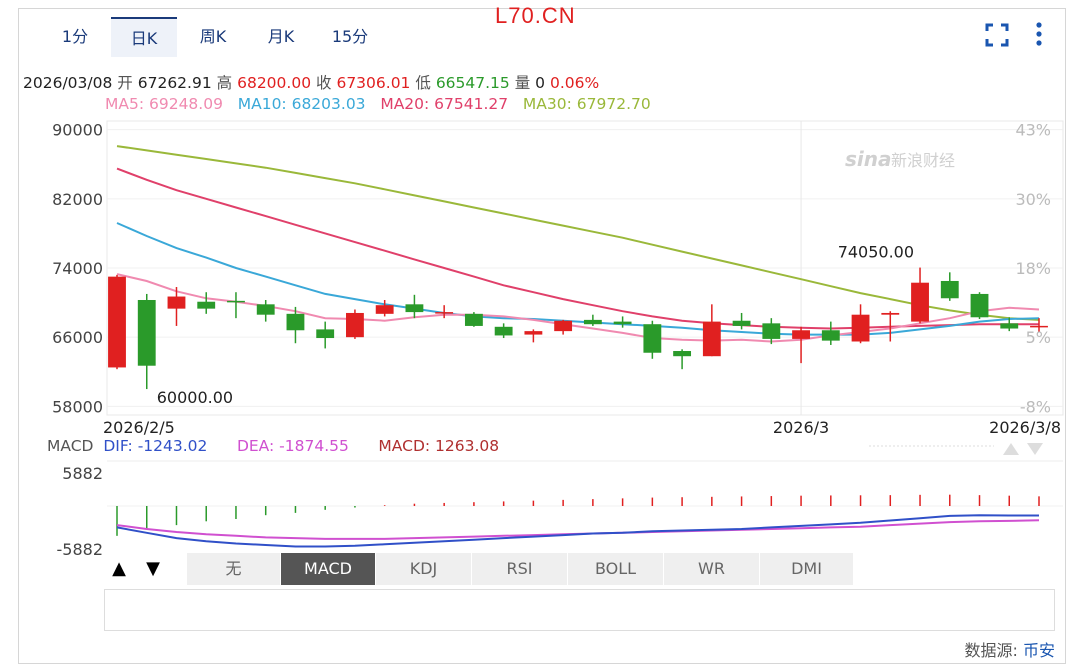 The image size is (1080, 672). I want to click on close-value: 67306.01, so click(373, 83).